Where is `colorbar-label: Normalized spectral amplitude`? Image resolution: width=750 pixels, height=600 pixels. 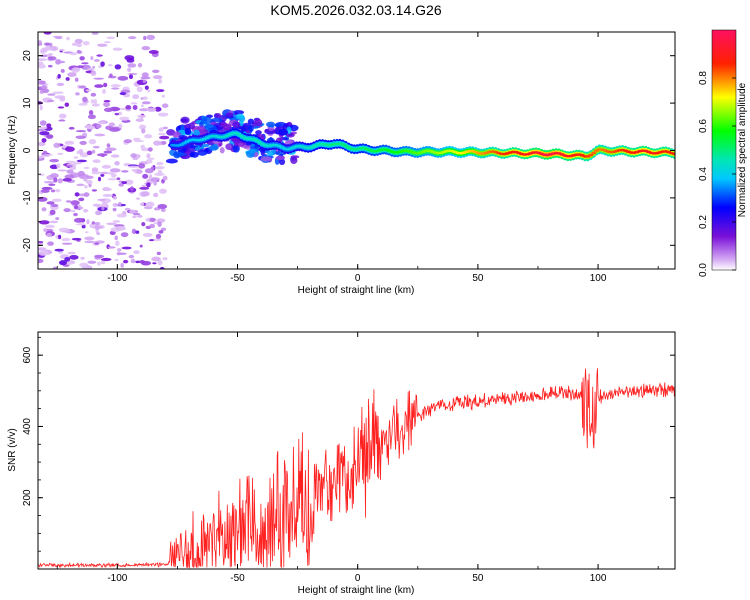
colorbar-label: Normalized spectral amplitude is located at coordinates (742, 149).